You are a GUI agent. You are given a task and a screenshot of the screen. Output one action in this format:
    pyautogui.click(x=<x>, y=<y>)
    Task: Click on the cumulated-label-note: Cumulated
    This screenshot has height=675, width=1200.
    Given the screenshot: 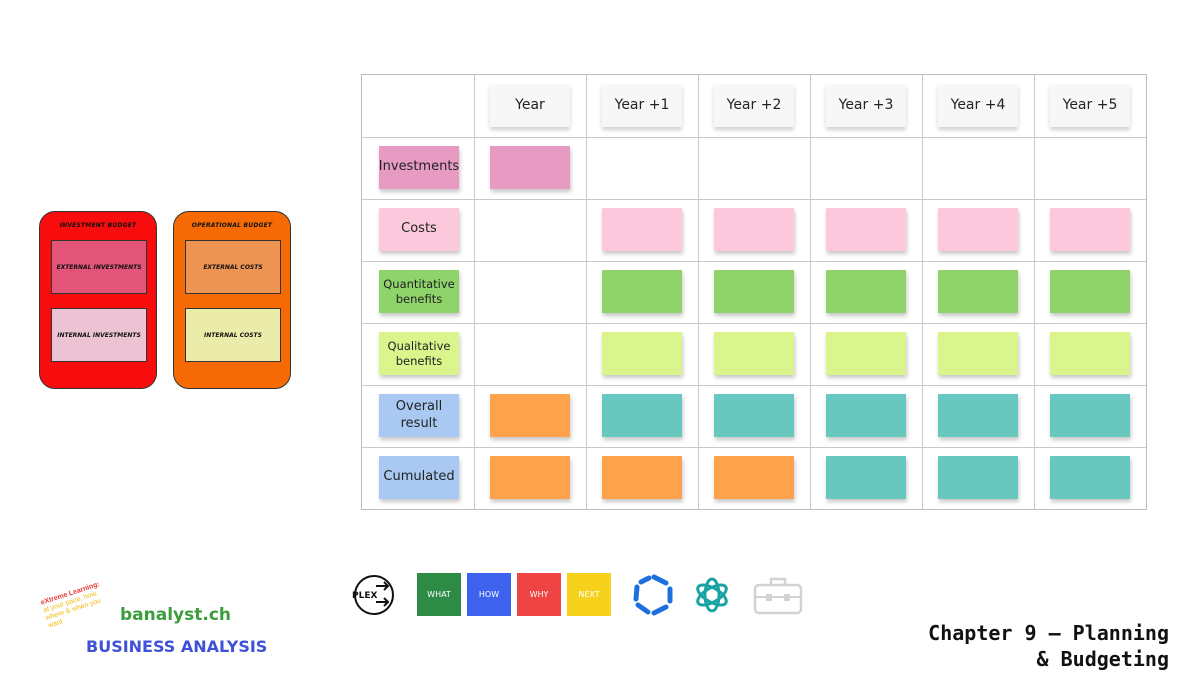 What is the action you would take?
    pyautogui.click(x=419, y=477)
    